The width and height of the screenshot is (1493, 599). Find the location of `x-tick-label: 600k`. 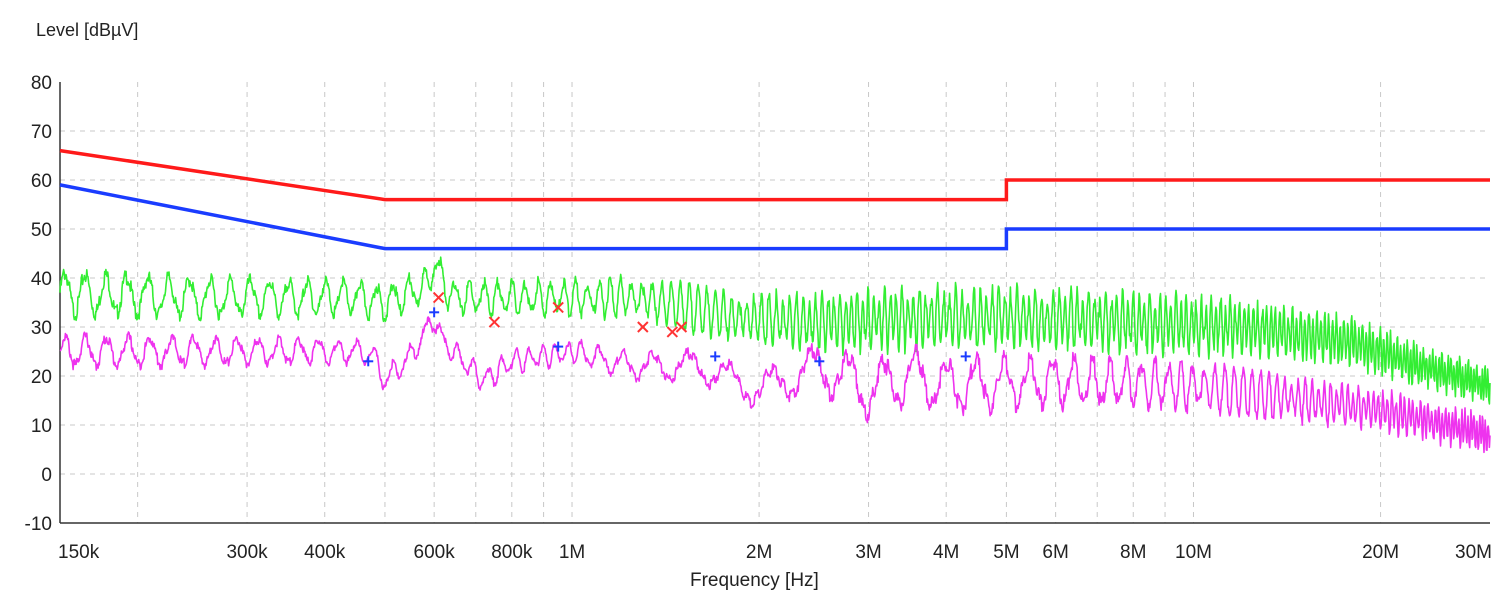

x-tick-label: 600k is located at coordinates (435, 552).